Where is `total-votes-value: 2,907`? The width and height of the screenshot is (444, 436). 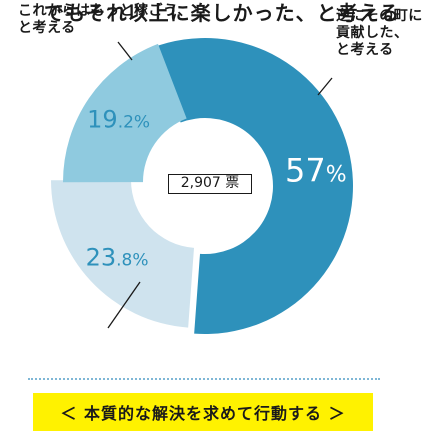 total-votes-value: 2,907 is located at coordinates (200, 183).